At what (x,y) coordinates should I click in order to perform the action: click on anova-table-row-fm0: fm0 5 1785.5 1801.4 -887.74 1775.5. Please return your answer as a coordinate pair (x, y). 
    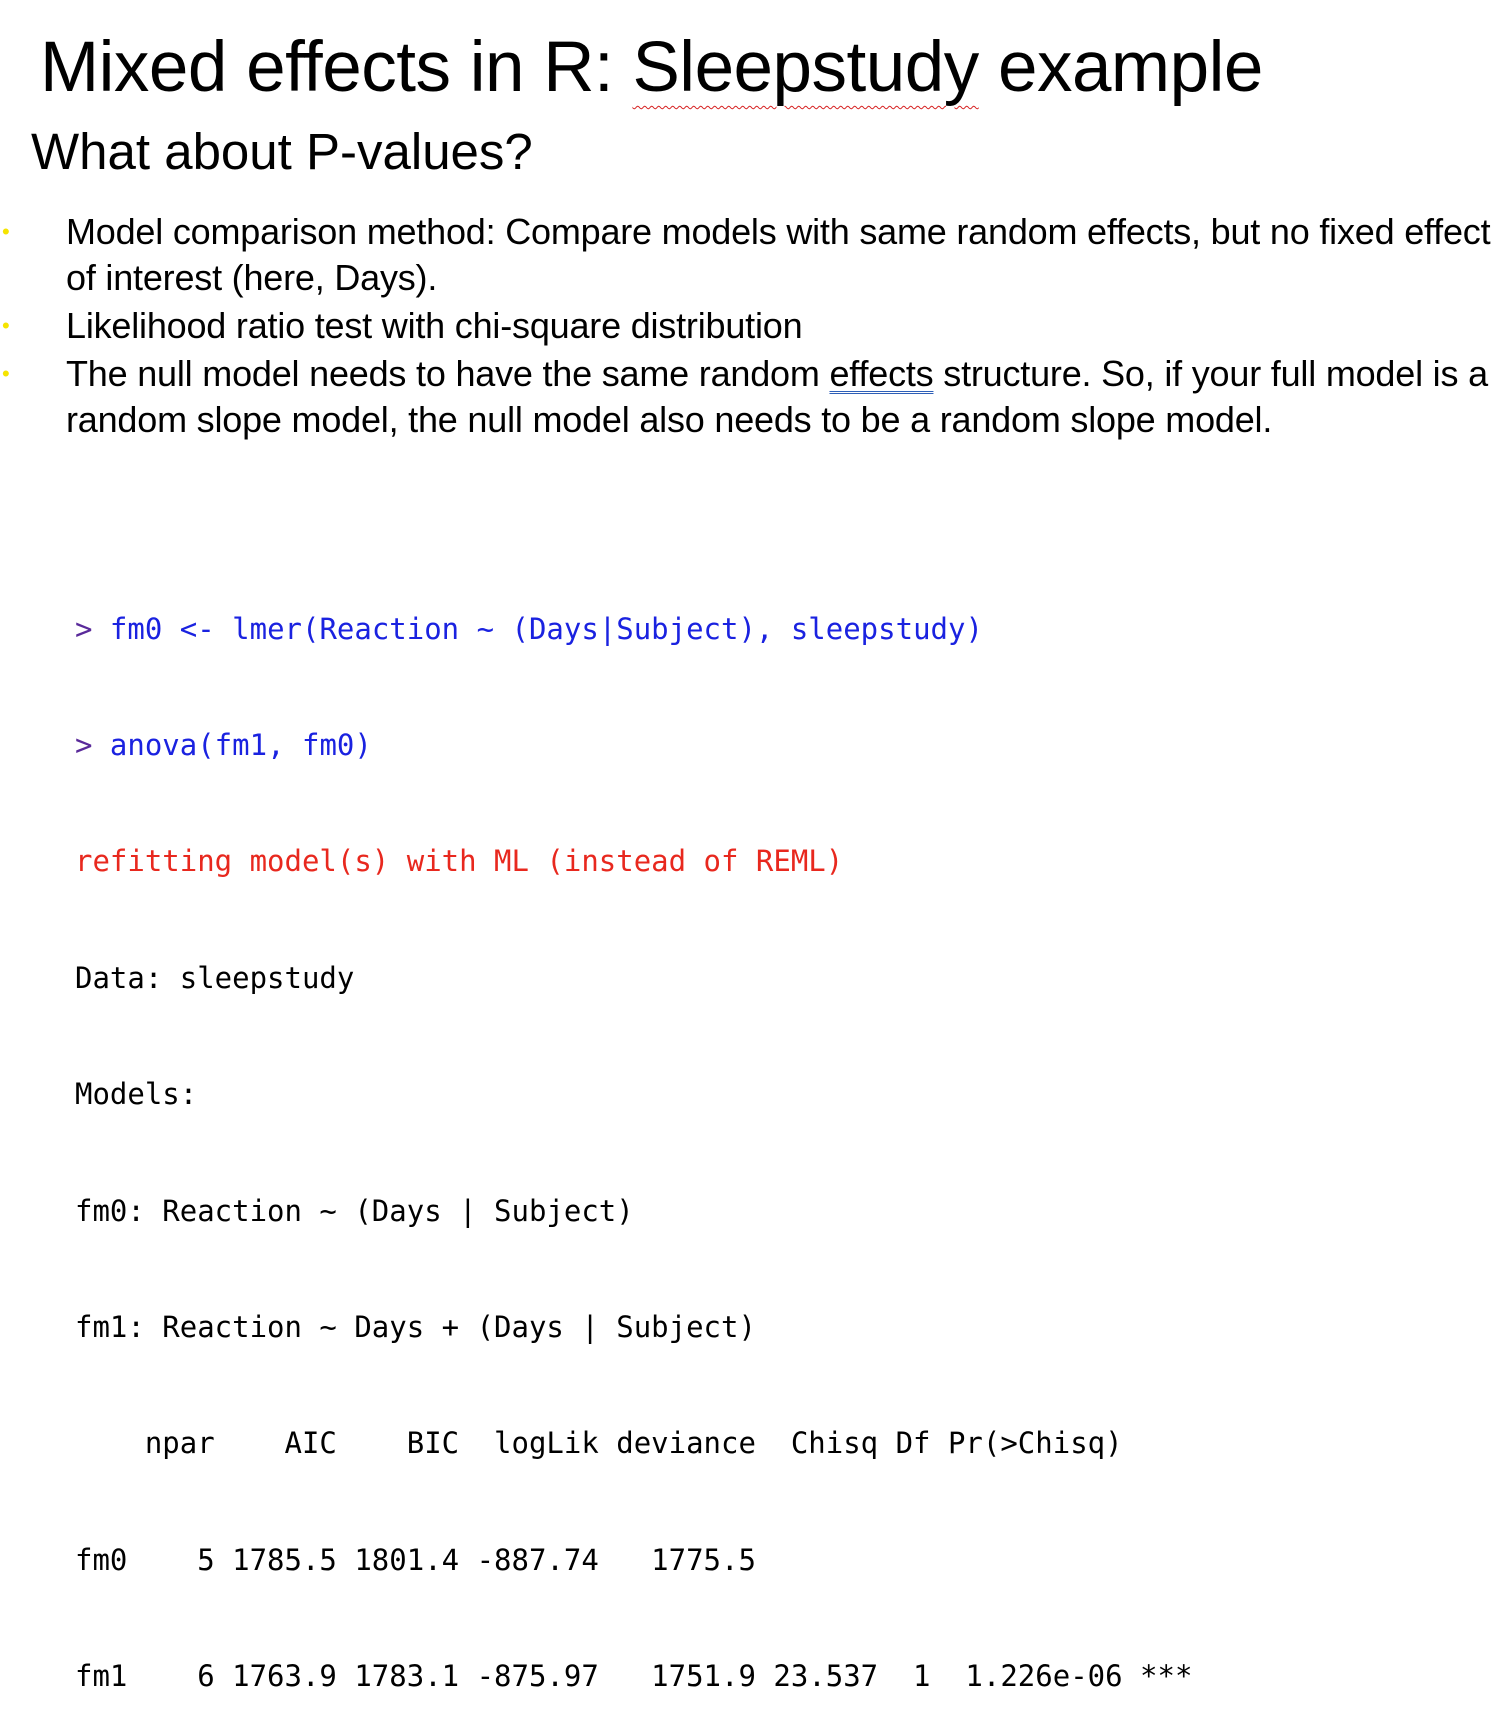
    Looking at the image, I should click on (415, 1559).